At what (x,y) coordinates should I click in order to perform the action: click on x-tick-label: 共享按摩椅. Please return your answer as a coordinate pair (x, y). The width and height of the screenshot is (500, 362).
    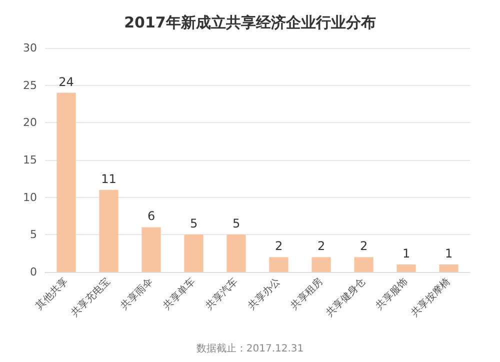
    Looking at the image, I should click on (430, 297).